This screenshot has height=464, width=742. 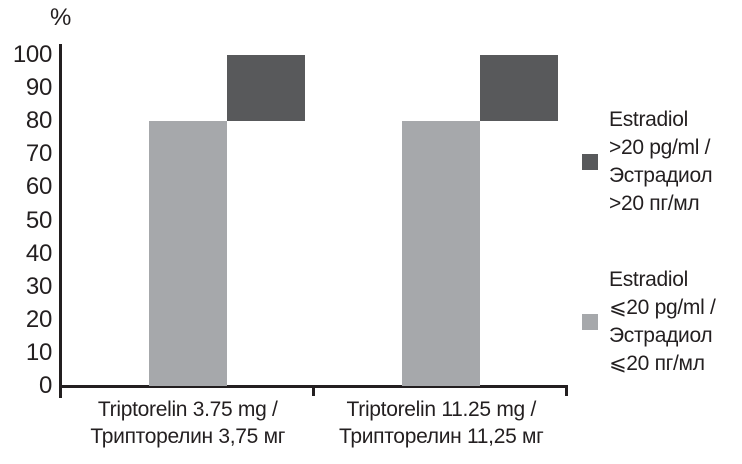 What do you see at coordinates (657, 363) in the screenshot?
I see `legend-label-line: ⩽20 пг/мл` at bounding box center [657, 363].